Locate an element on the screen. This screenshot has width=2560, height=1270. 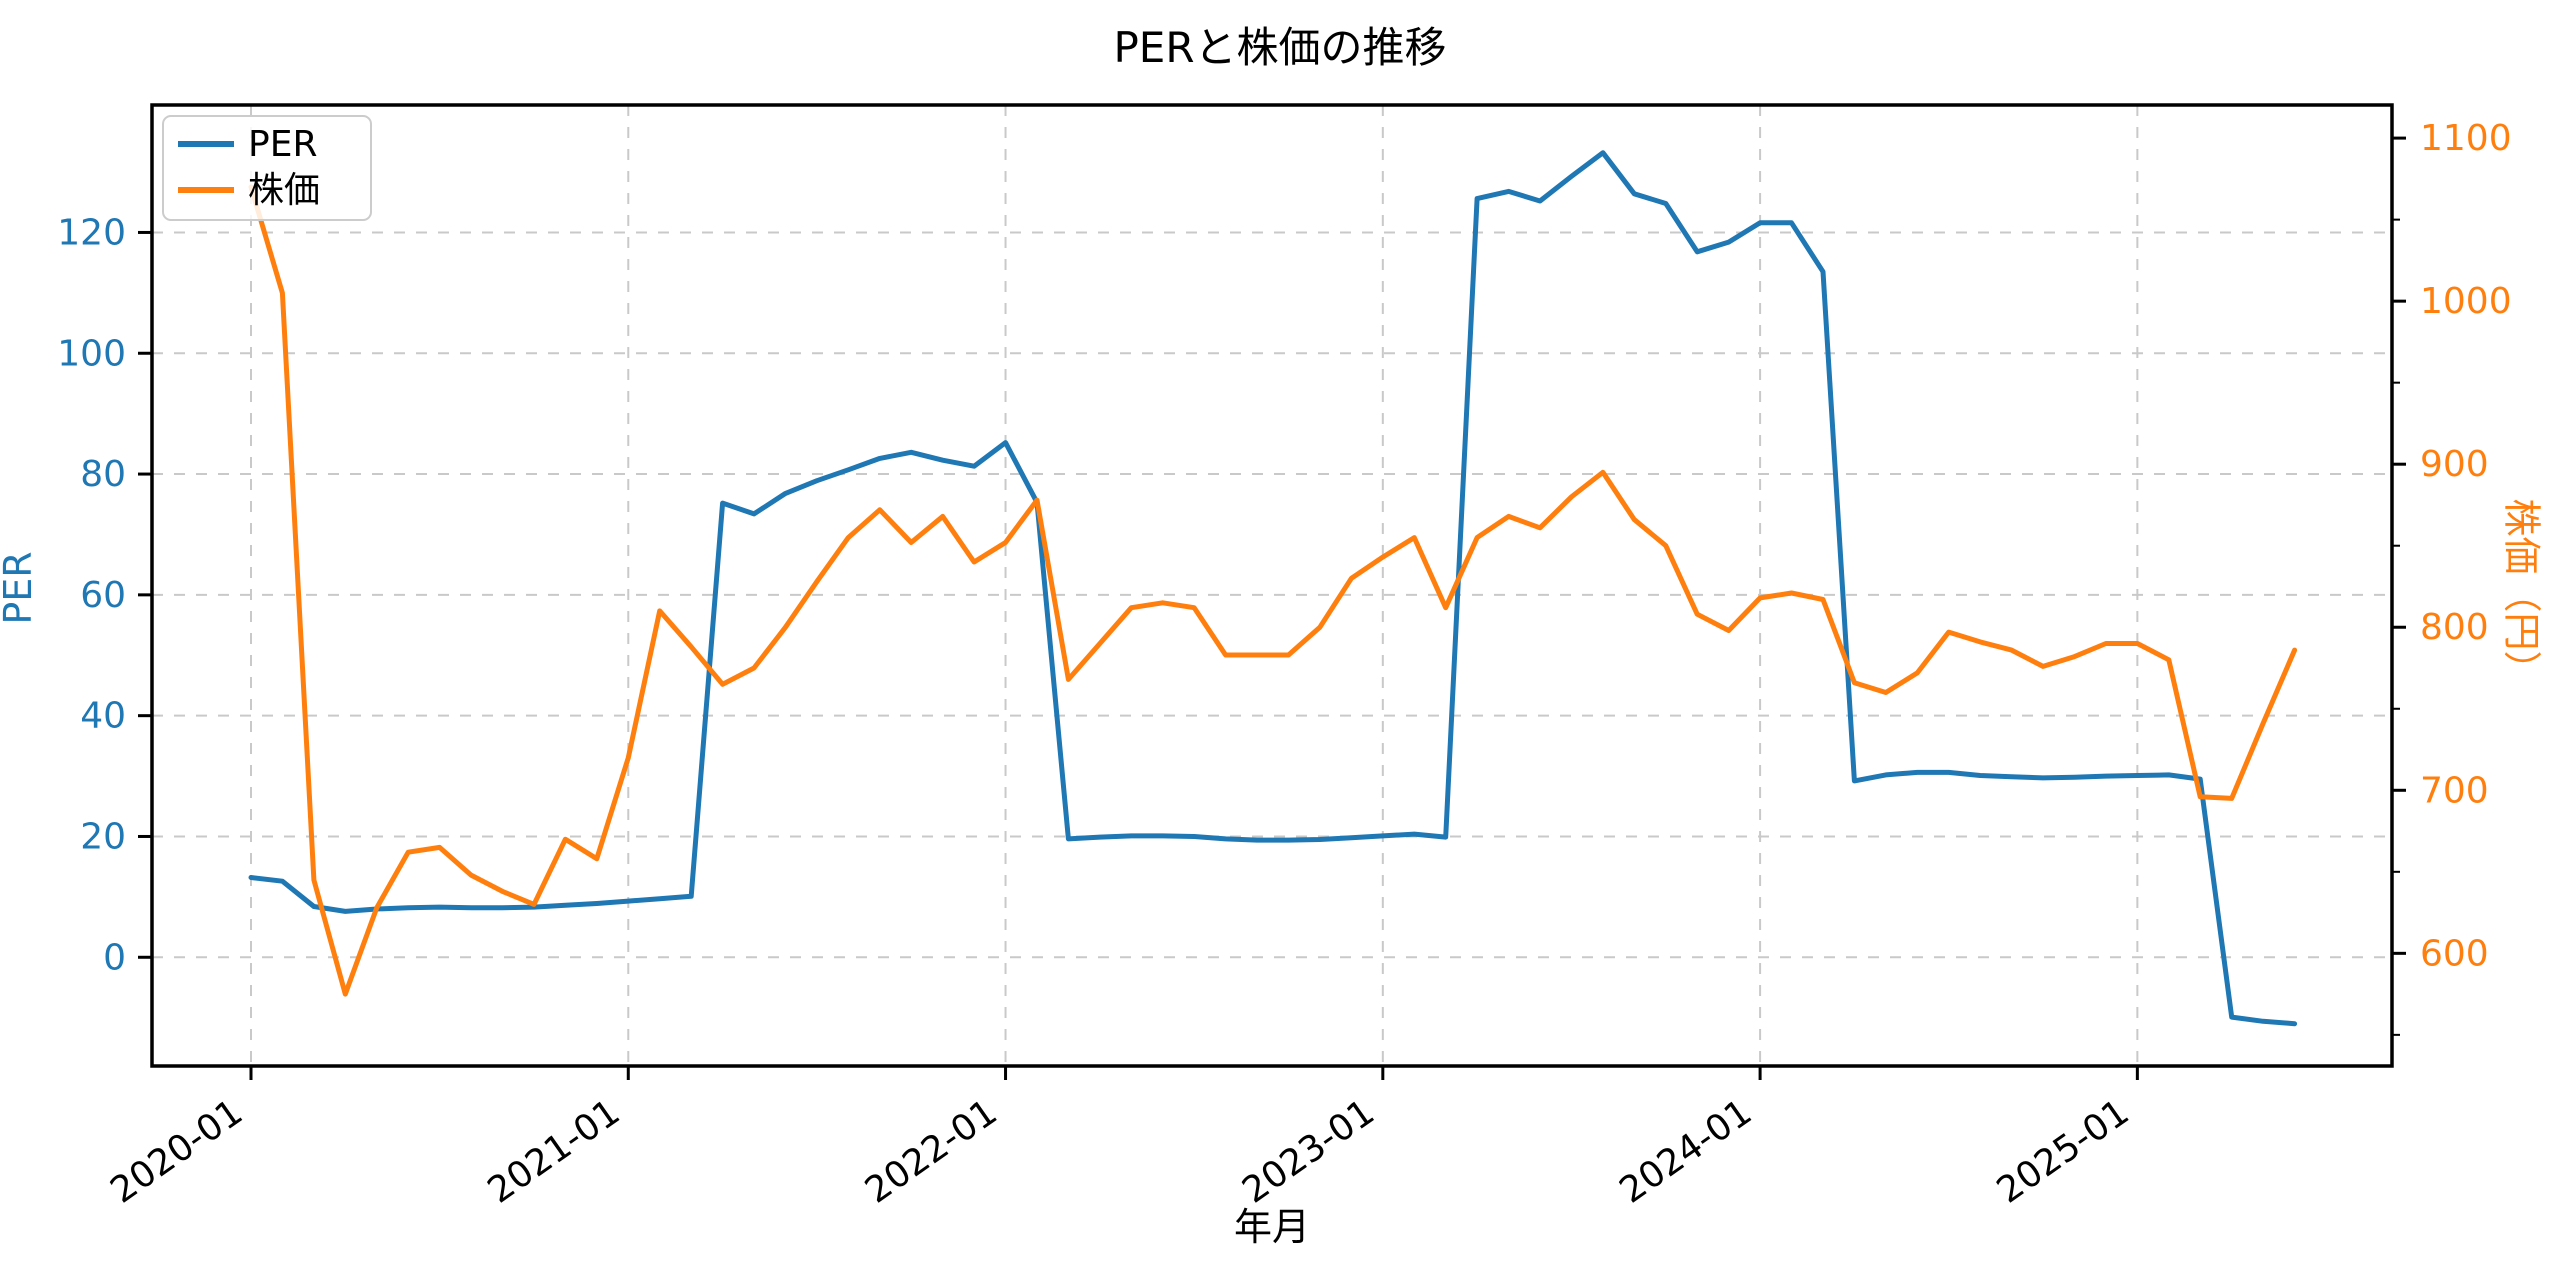
left-axis-title: PER is located at coordinates (20, 588).